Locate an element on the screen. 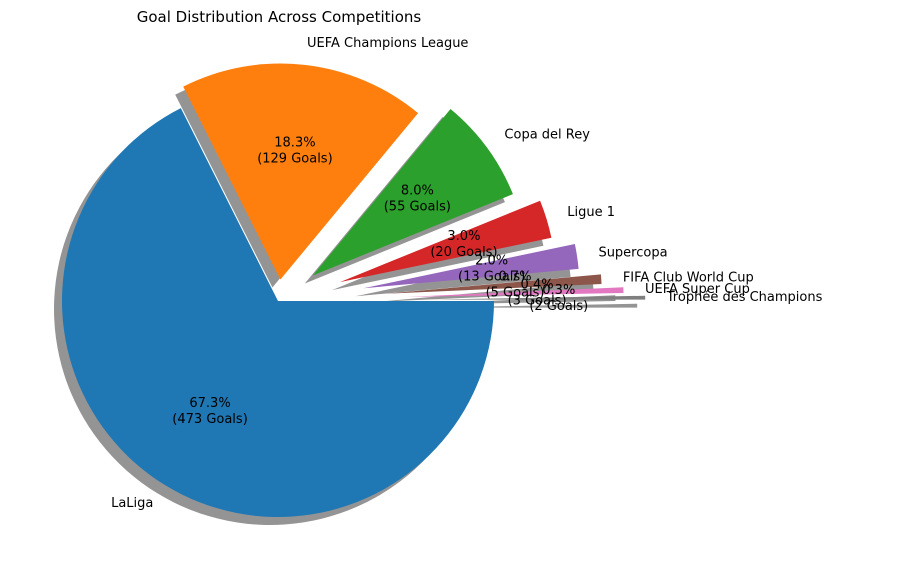 The image size is (908, 579). goals-label-copa-del-rey: (55 Goals) is located at coordinates (417, 206).